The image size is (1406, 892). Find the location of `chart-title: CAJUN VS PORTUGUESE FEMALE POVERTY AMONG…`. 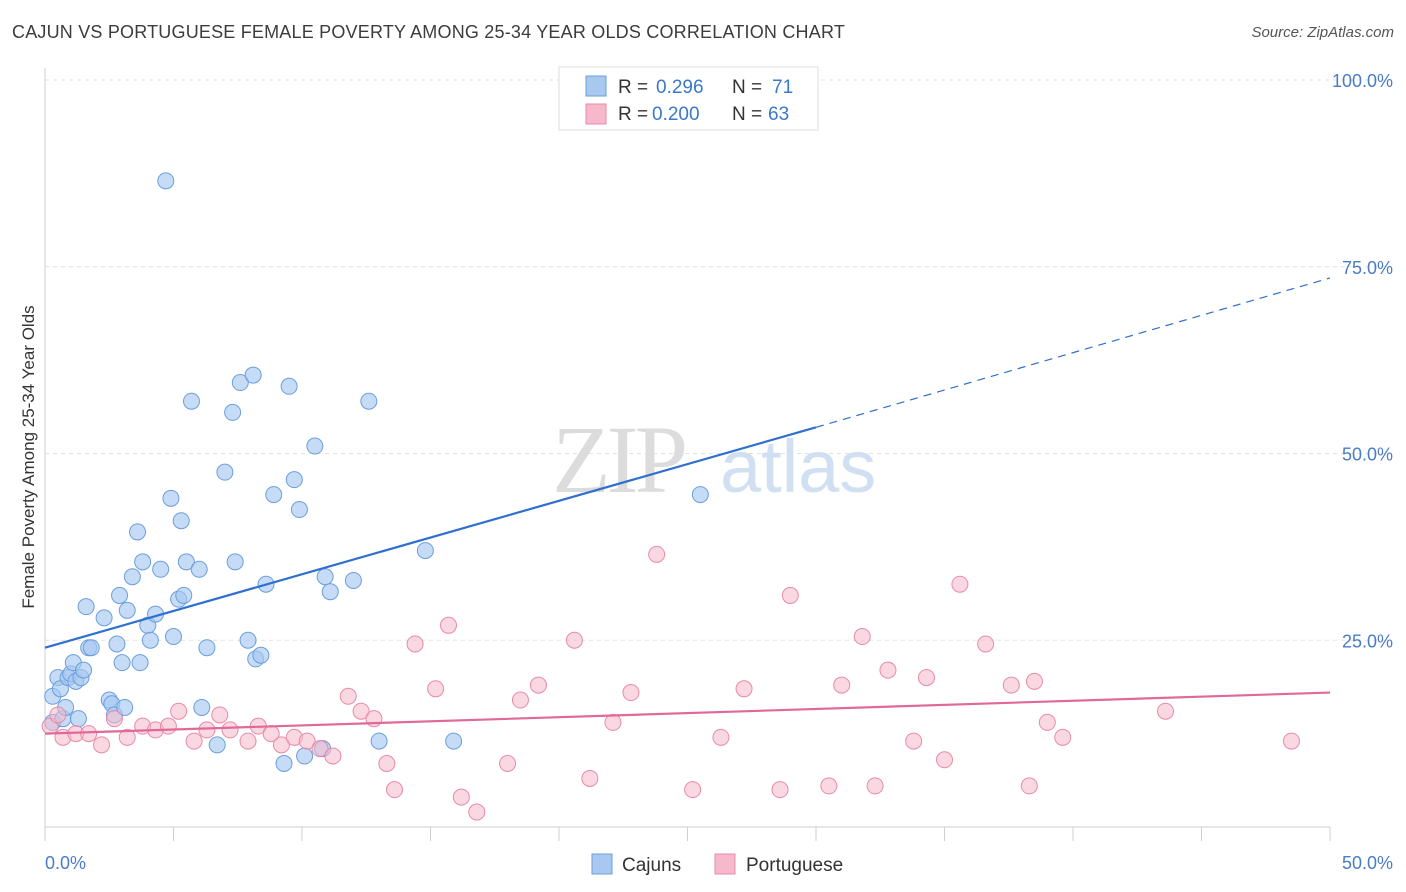

chart-title: CAJUN VS PORTUGUESE FEMALE POVERTY AMONG… is located at coordinates (429, 32).